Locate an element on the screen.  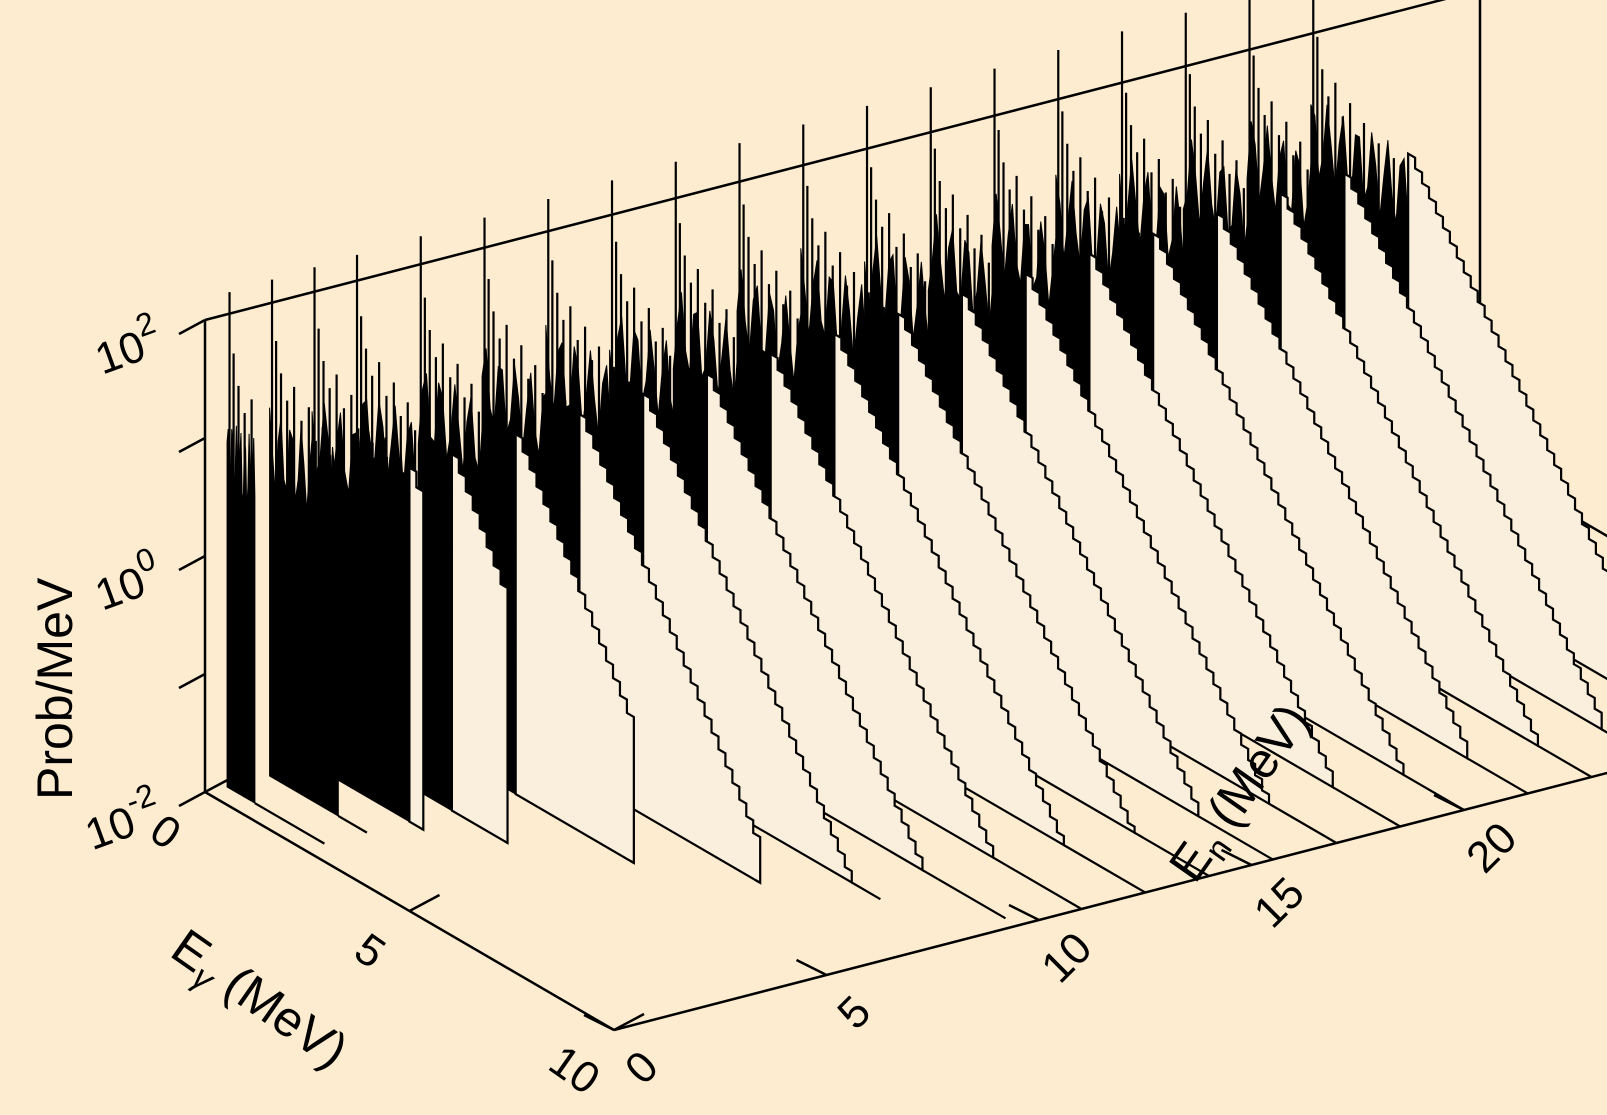
x-tick-label-15: 15 is located at coordinates (1279, 902).